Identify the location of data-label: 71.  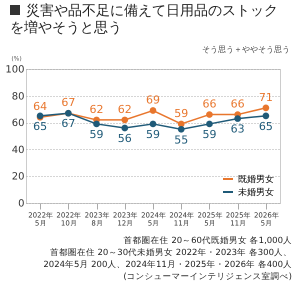
(265, 97).